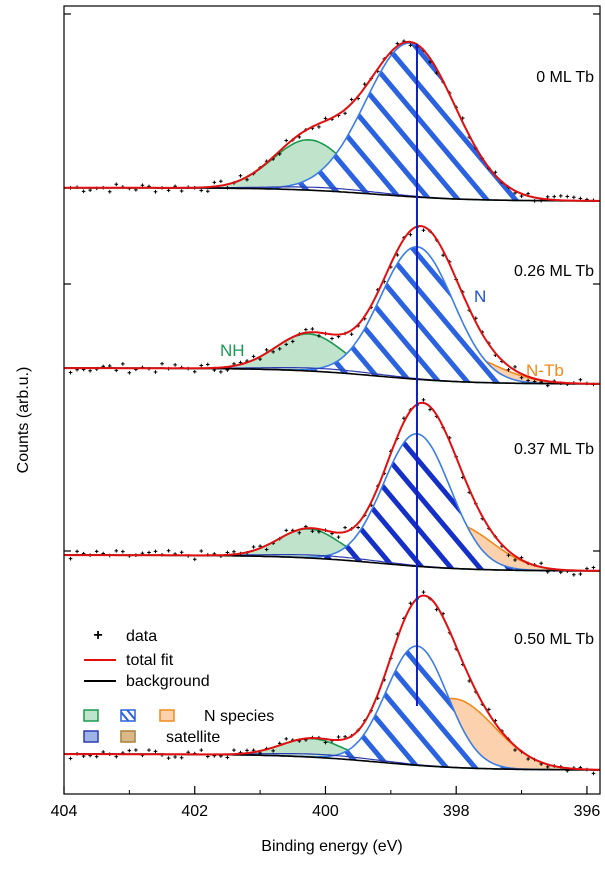 The width and height of the screenshot is (605, 869). What do you see at coordinates (331, 846) in the screenshot?
I see `x-axis-label: Binding energy (eV)` at bounding box center [331, 846].